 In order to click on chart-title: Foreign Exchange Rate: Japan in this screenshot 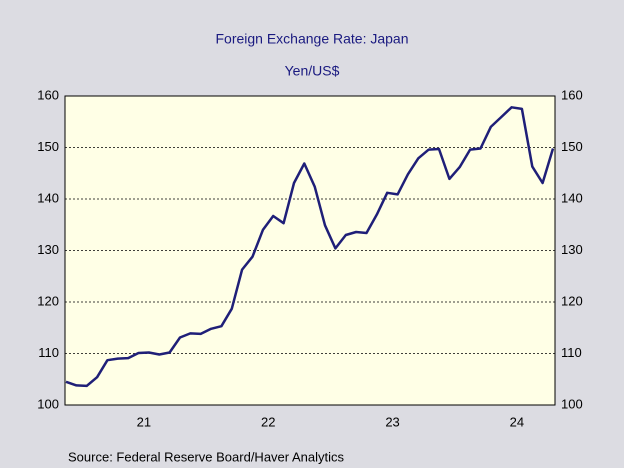, I will do `click(311, 39)`.